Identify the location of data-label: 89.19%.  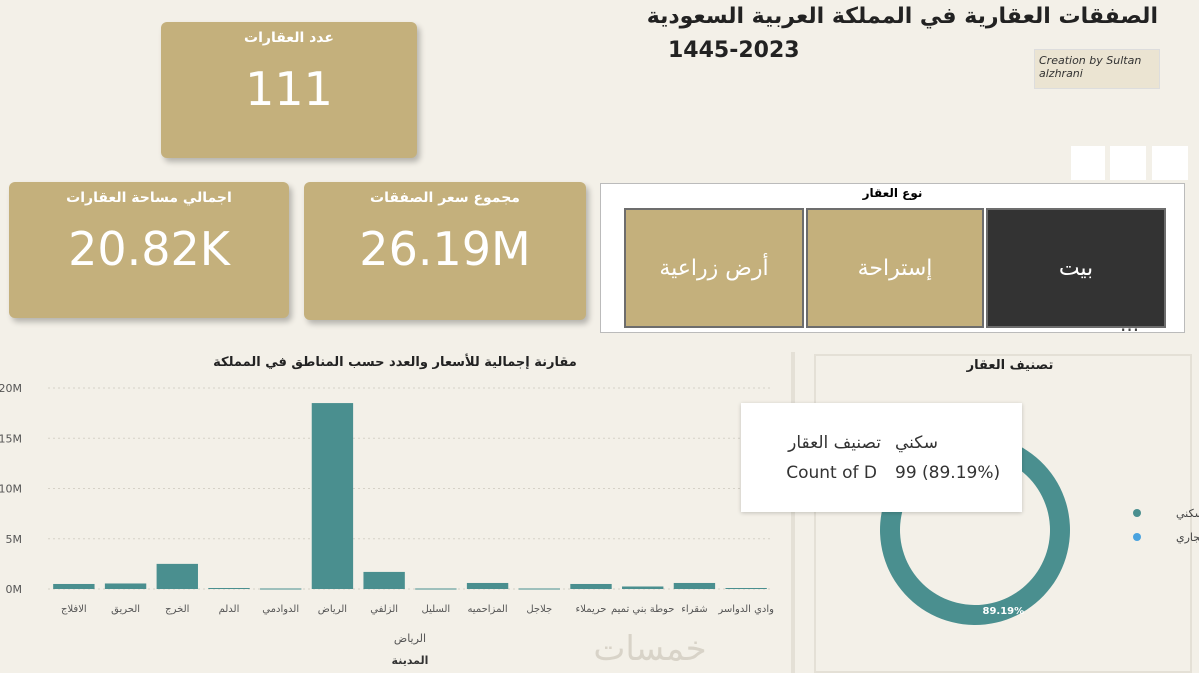
(1003, 611).